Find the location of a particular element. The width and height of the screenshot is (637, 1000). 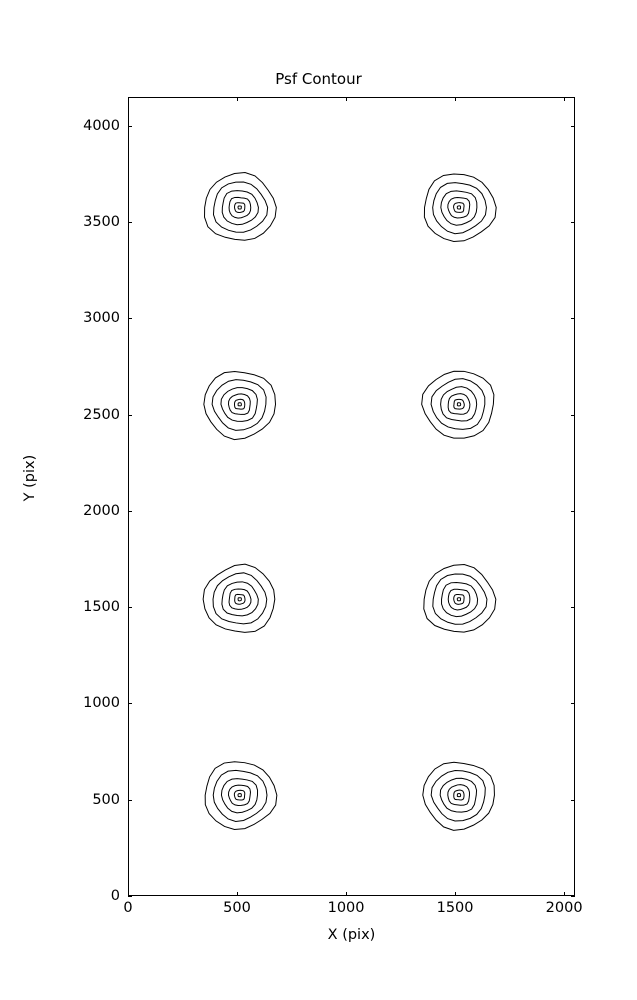

y-tick-label: 500 is located at coordinates (106, 799).